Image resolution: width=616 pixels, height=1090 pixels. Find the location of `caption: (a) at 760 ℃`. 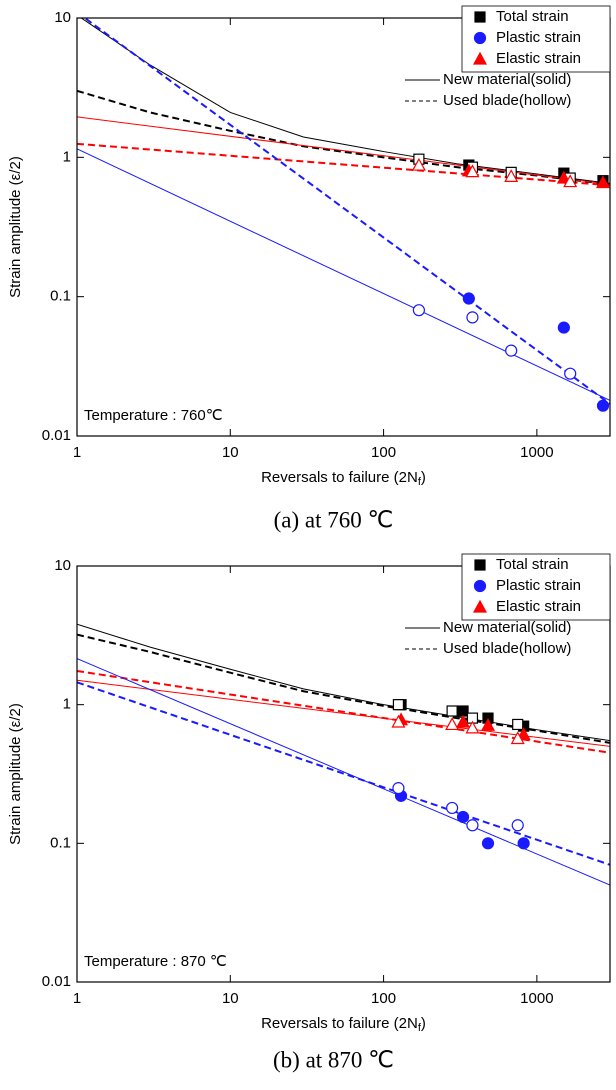

caption: (a) at 760 ℃ is located at coordinates (334, 519).